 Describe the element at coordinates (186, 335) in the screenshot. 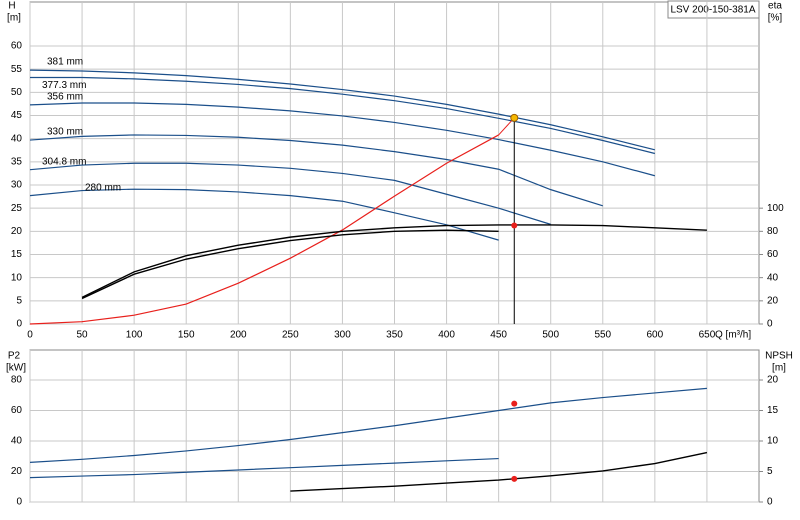

I see `x-tick-label: 150` at that location.